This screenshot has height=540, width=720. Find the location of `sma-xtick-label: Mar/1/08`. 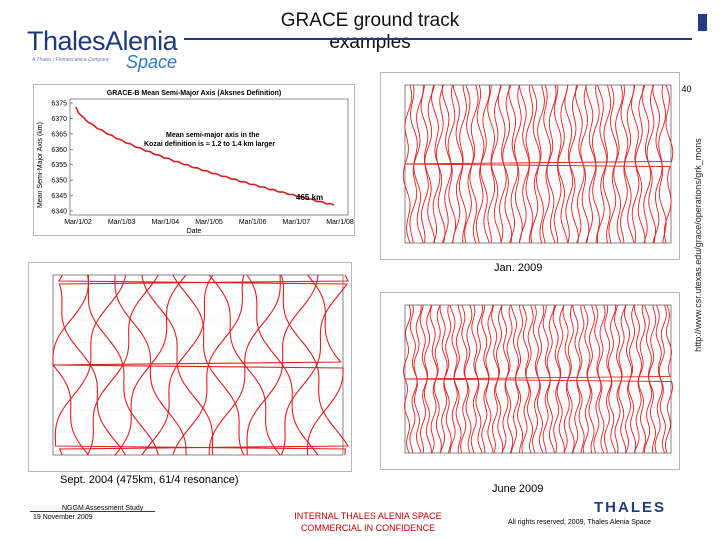

sma-xtick-label: Mar/1/08 is located at coordinates (340, 222).